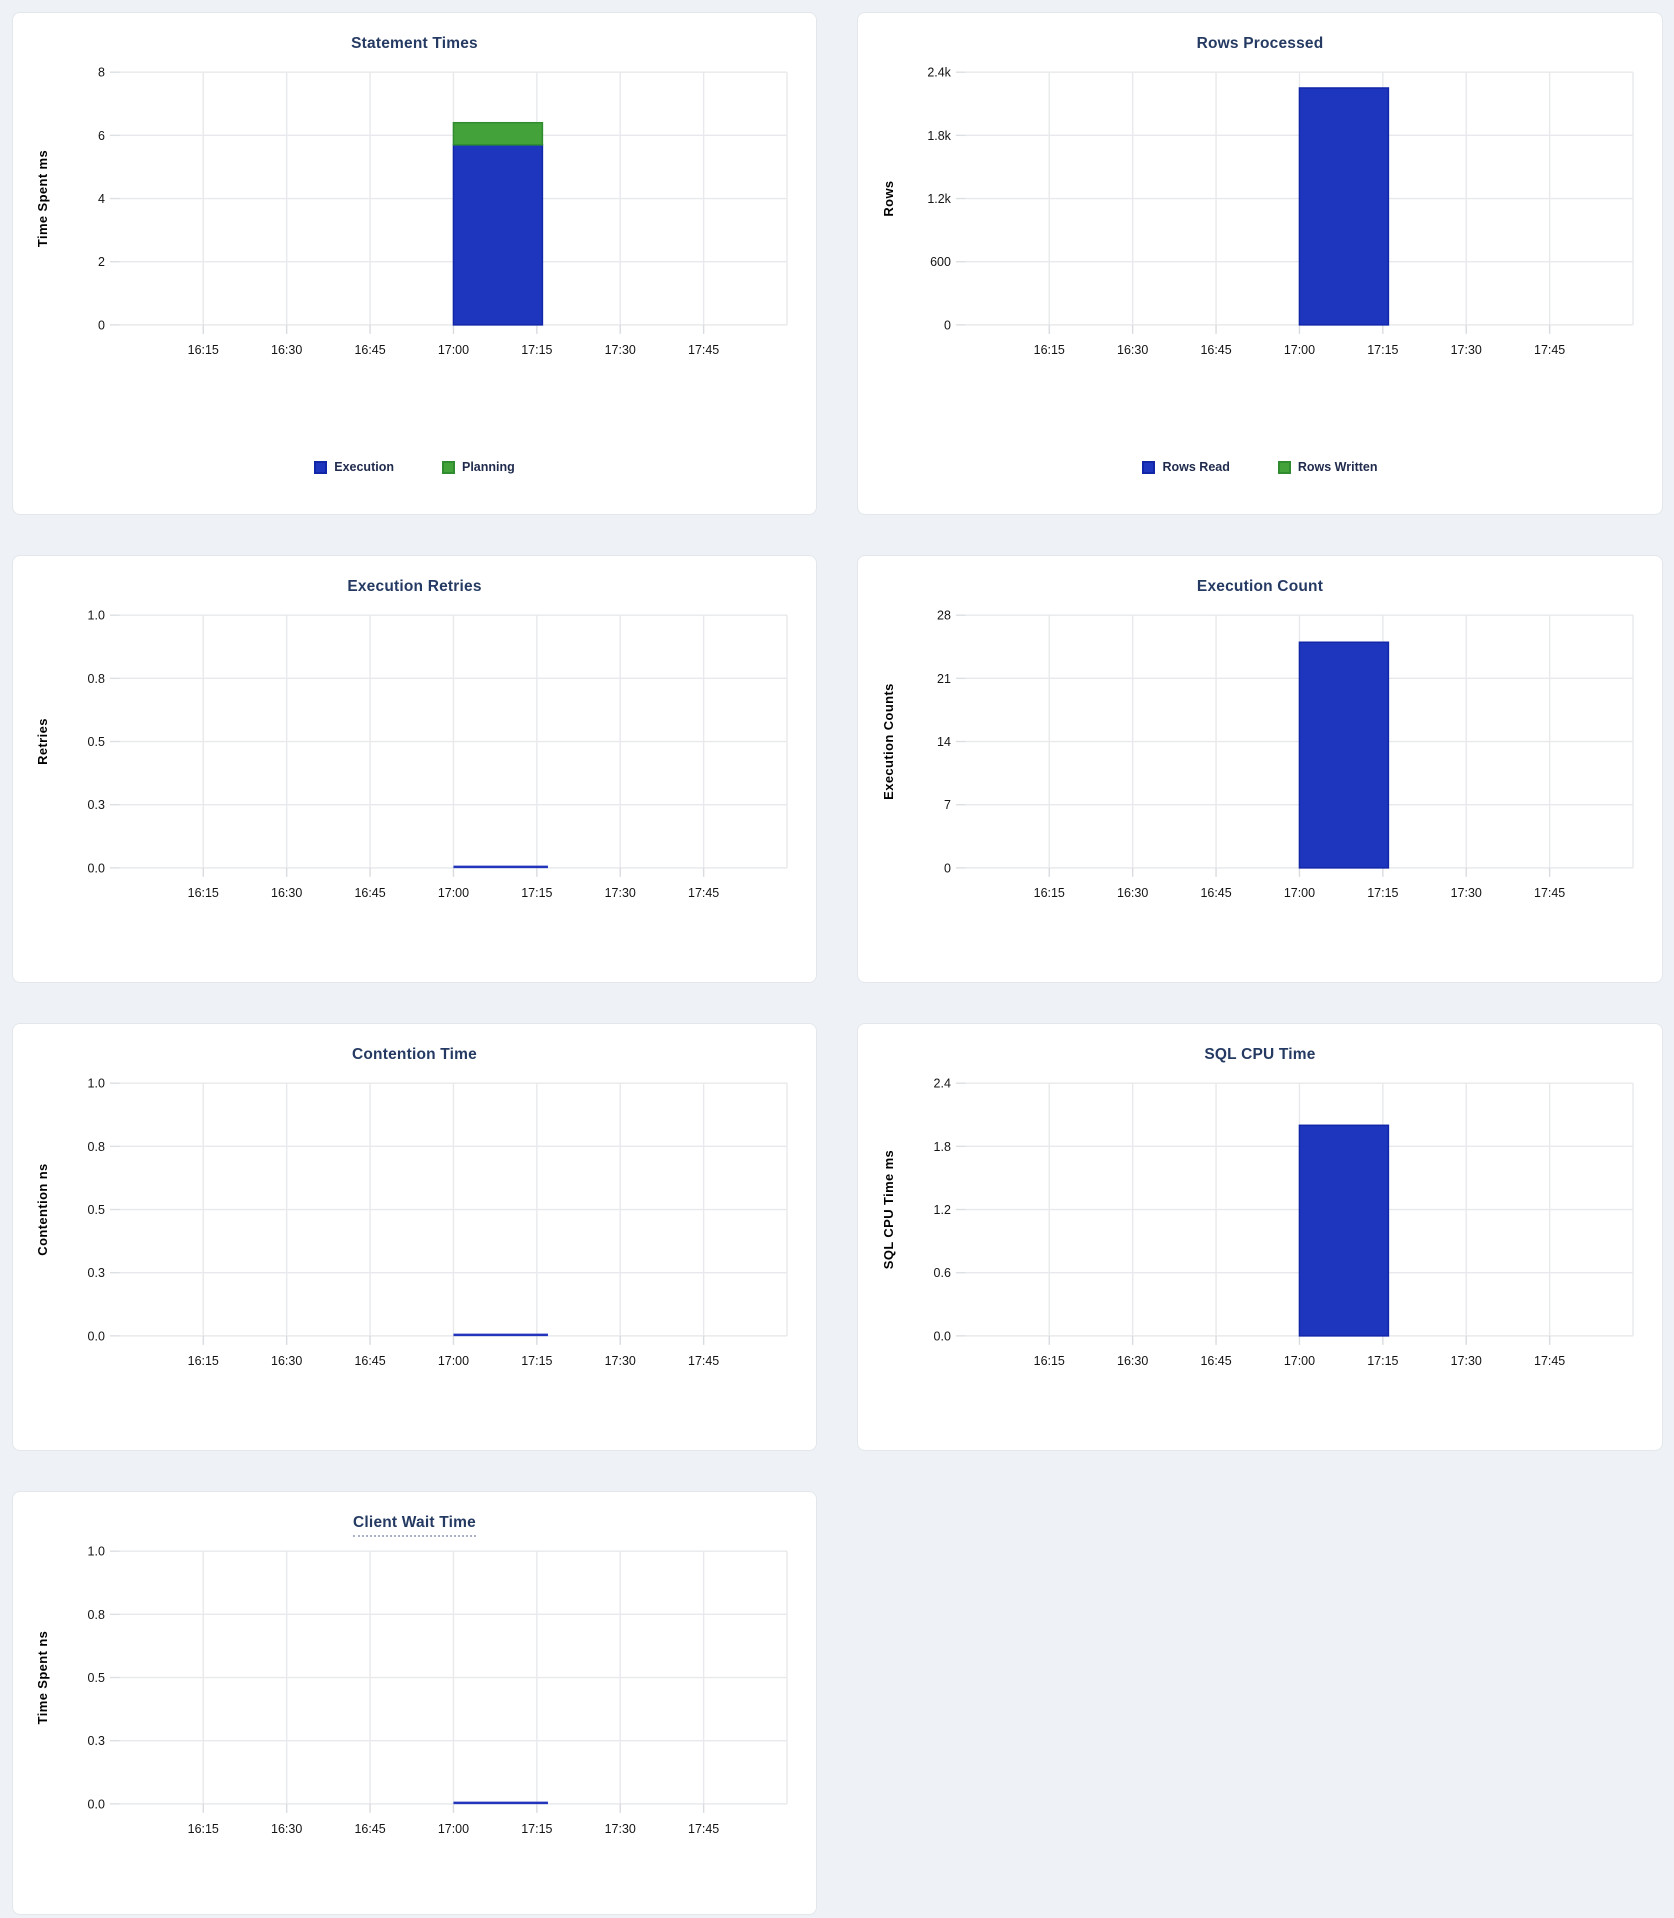  Describe the element at coordinates (887, 198) in the screenshot. I see `svg-text: Rows` at that location.